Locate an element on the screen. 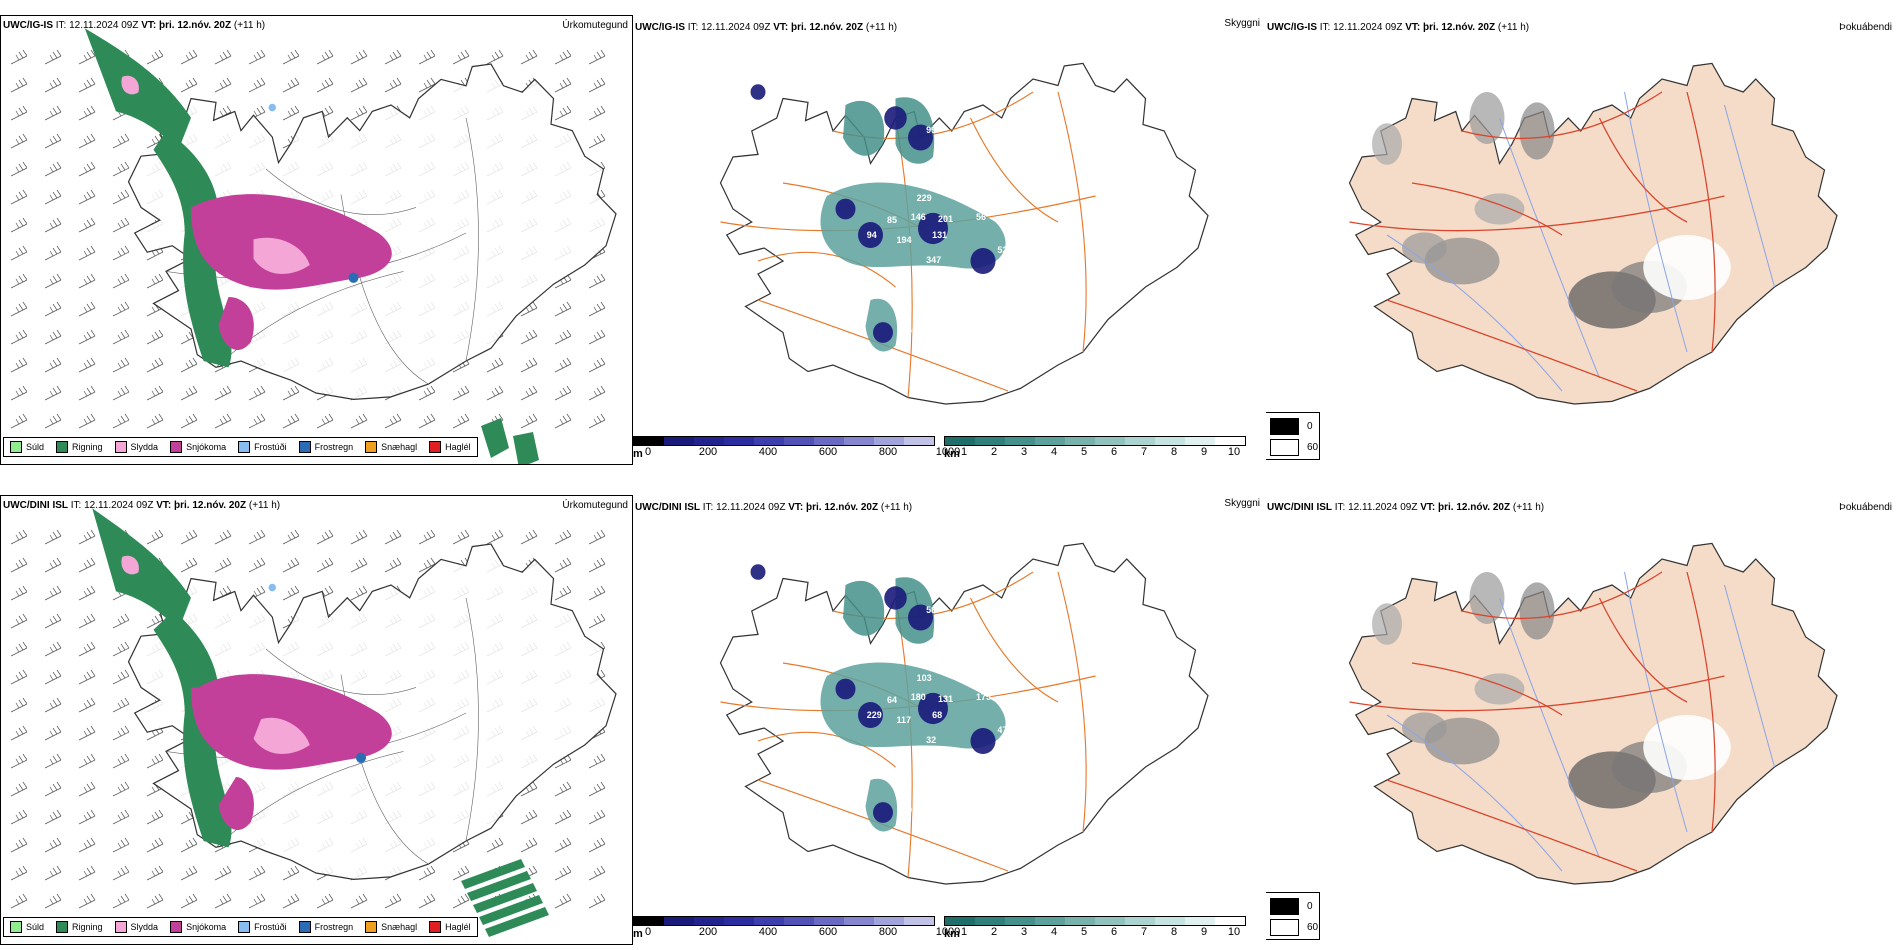  panel-title: Skyggni is located at coordinates (1242, 23).